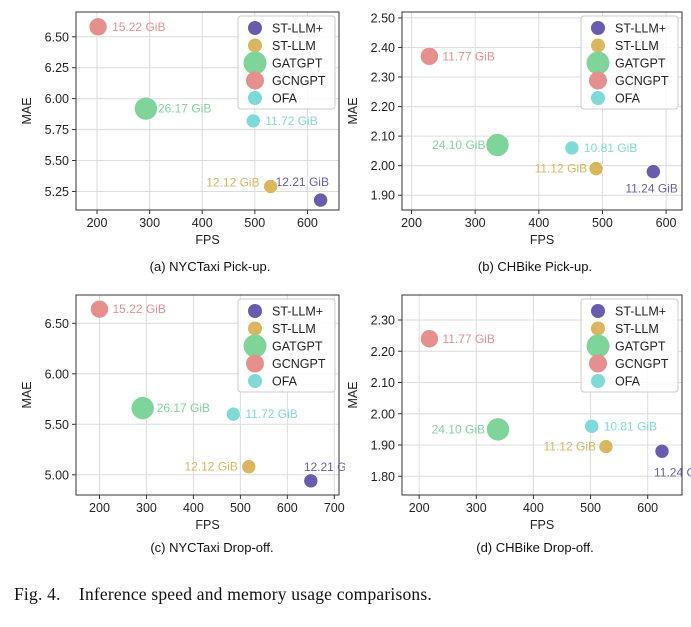 The height and width of the screenshot is (627, 691). I want to click on y-tick-label: 2.50, so click(383, 18).